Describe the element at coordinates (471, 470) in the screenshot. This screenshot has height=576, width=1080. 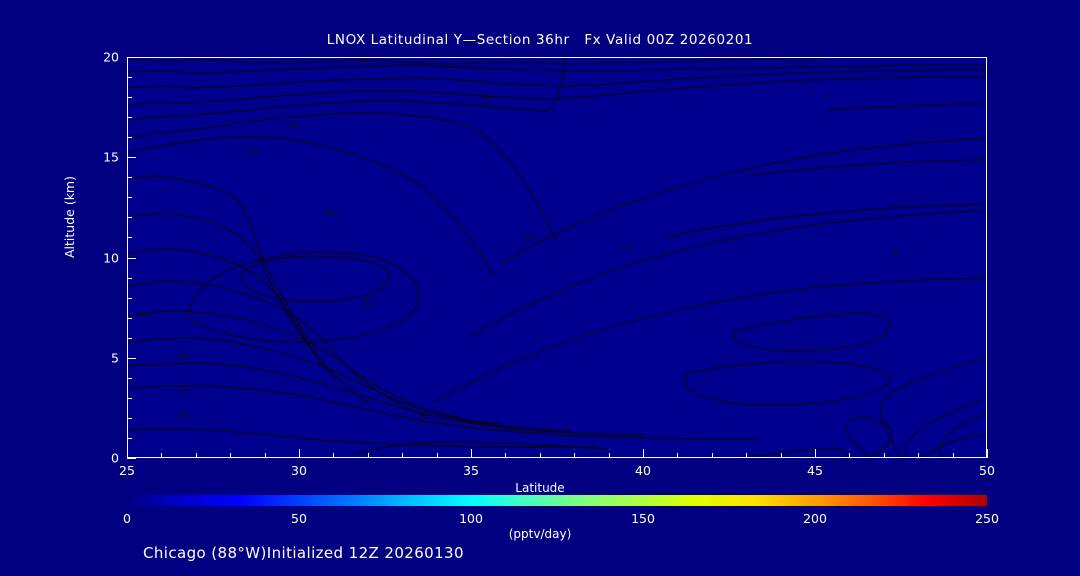
I see `x-axis-tick-label: 35` at that location.